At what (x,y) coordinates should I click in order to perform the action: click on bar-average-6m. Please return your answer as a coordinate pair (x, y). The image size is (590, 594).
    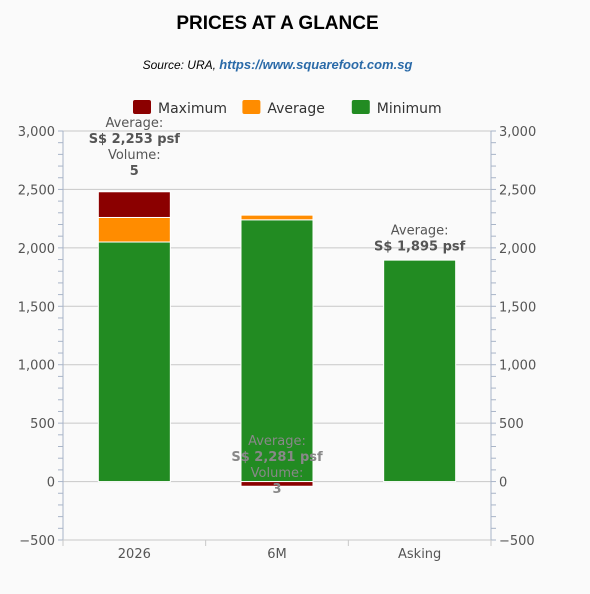
    Looking at the image, I should click on (277, 217).